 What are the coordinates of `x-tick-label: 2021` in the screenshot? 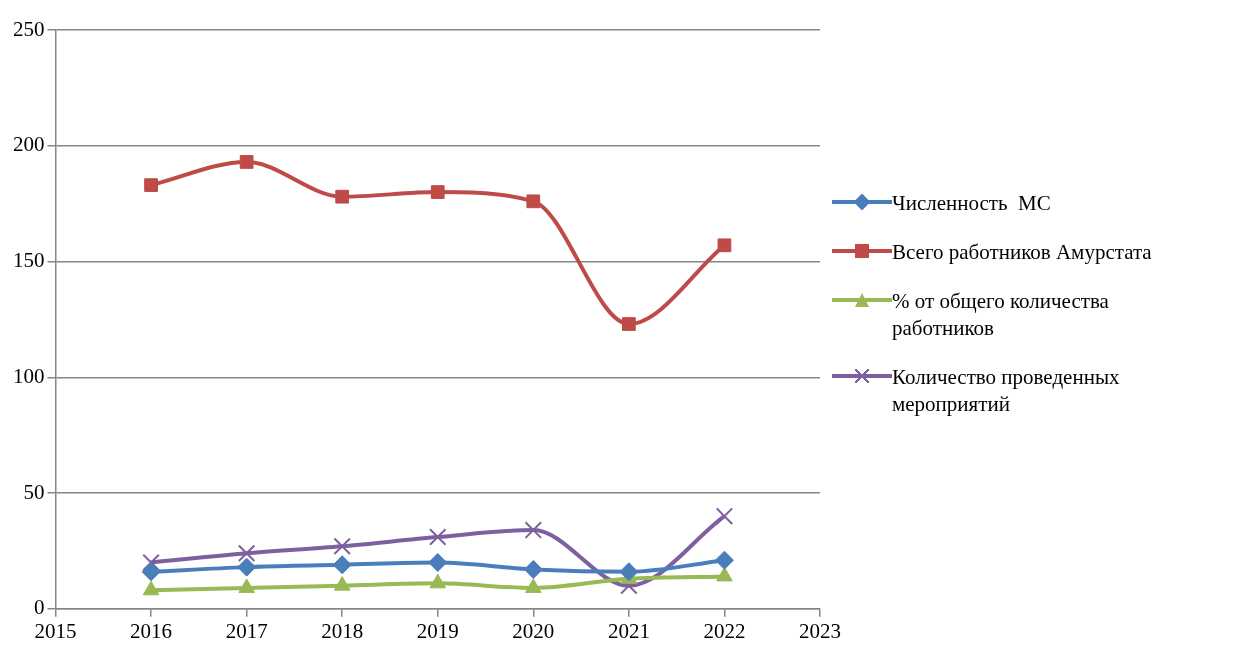 It's located at (628, 630).